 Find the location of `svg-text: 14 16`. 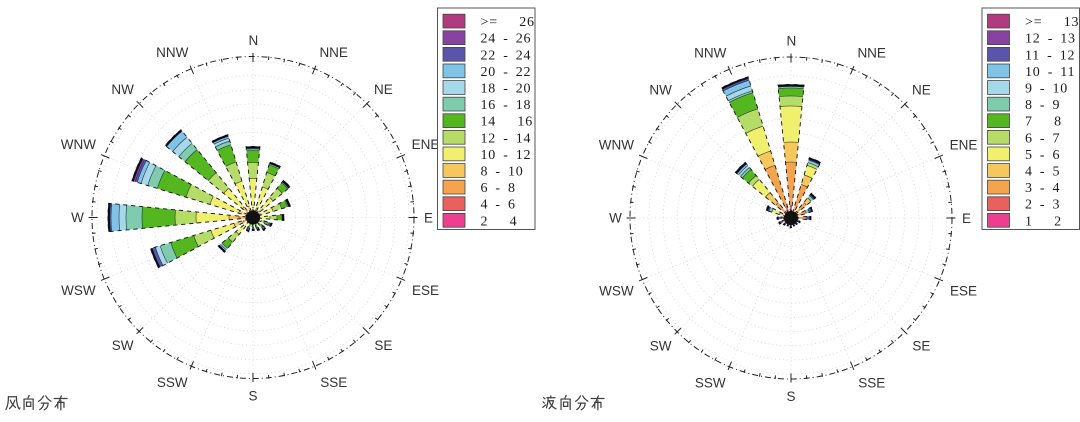

svg-text: 14 16 is located at coordinates (507, 122).